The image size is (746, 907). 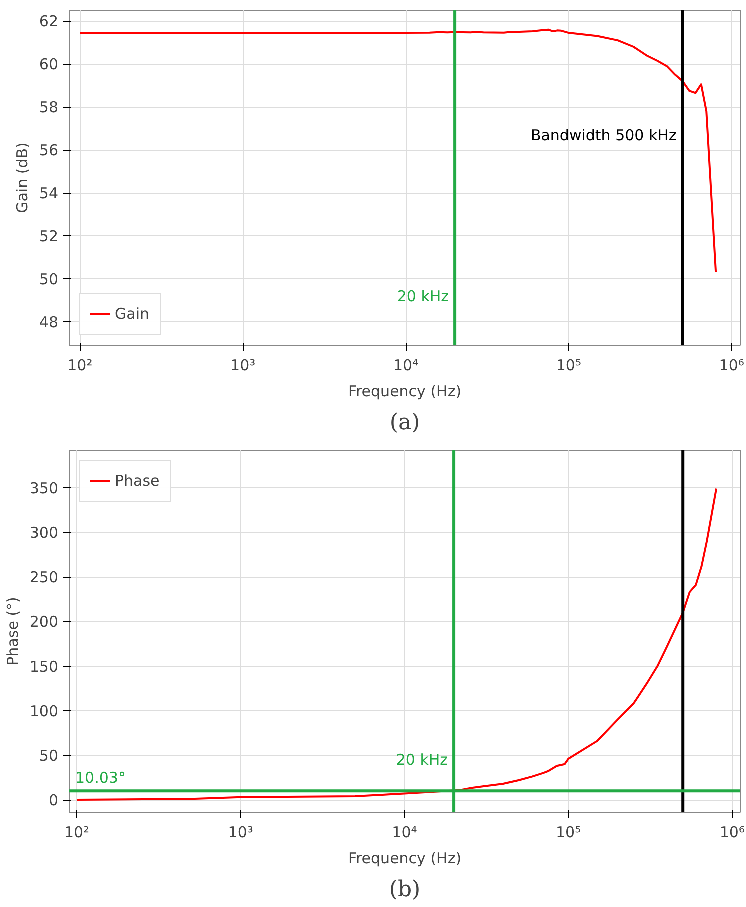 What do you see at coordinates (49, 21) in the screenshot?
I see `y-tick-label: 62` at bounding box center [49, 21].